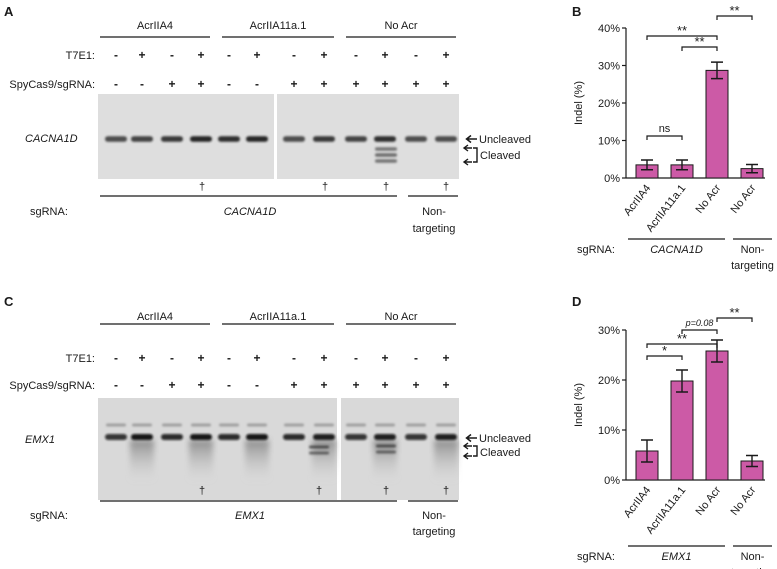 This screenshot has height=569, width=777. Describe the element at coordinates (699, 41) in the screenshot. I see `significance-label-3: **` at that location.